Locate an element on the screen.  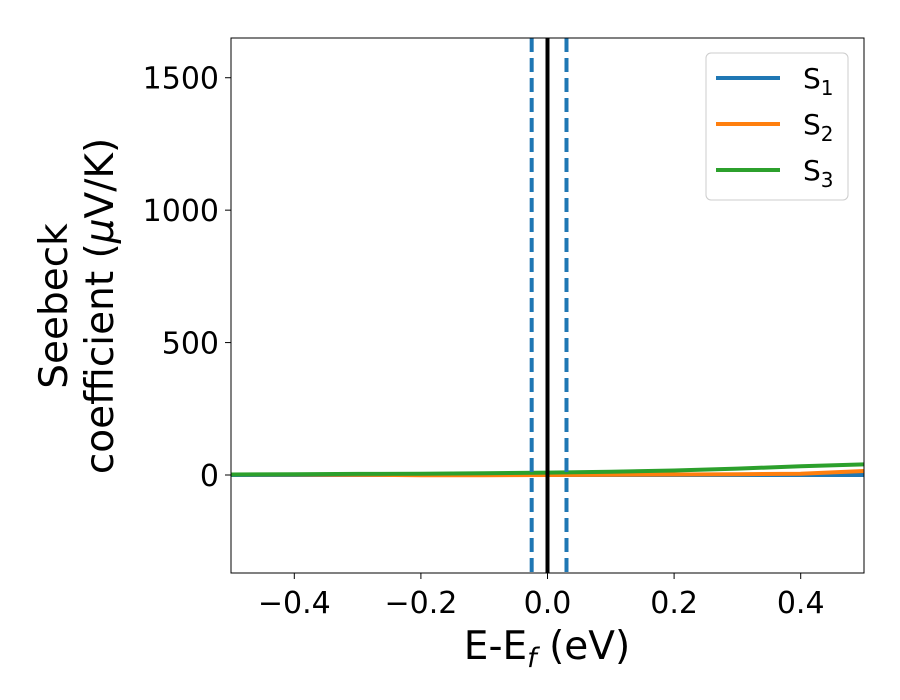
y-axis-title-prefix: coefficient ( is located at coordinates (100, 358).